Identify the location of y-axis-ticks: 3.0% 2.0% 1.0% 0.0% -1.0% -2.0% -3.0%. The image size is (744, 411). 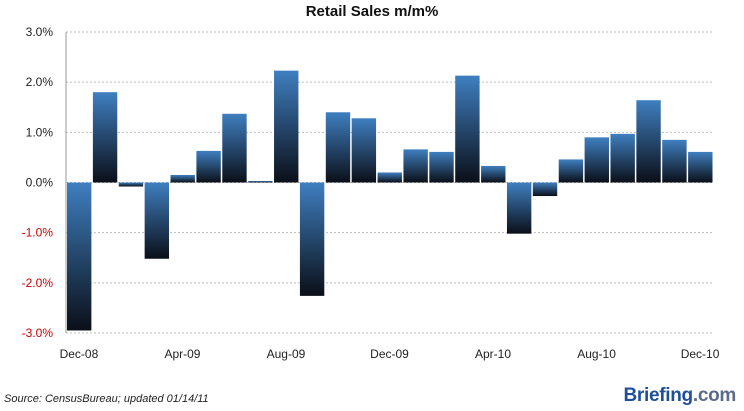
(38, 182).